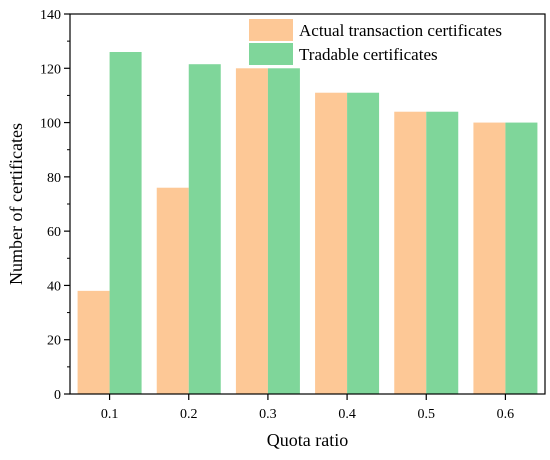 The width and height of the screenshot is (550, 460). I want to click on bar-actual-0.4, so click(331, 243).